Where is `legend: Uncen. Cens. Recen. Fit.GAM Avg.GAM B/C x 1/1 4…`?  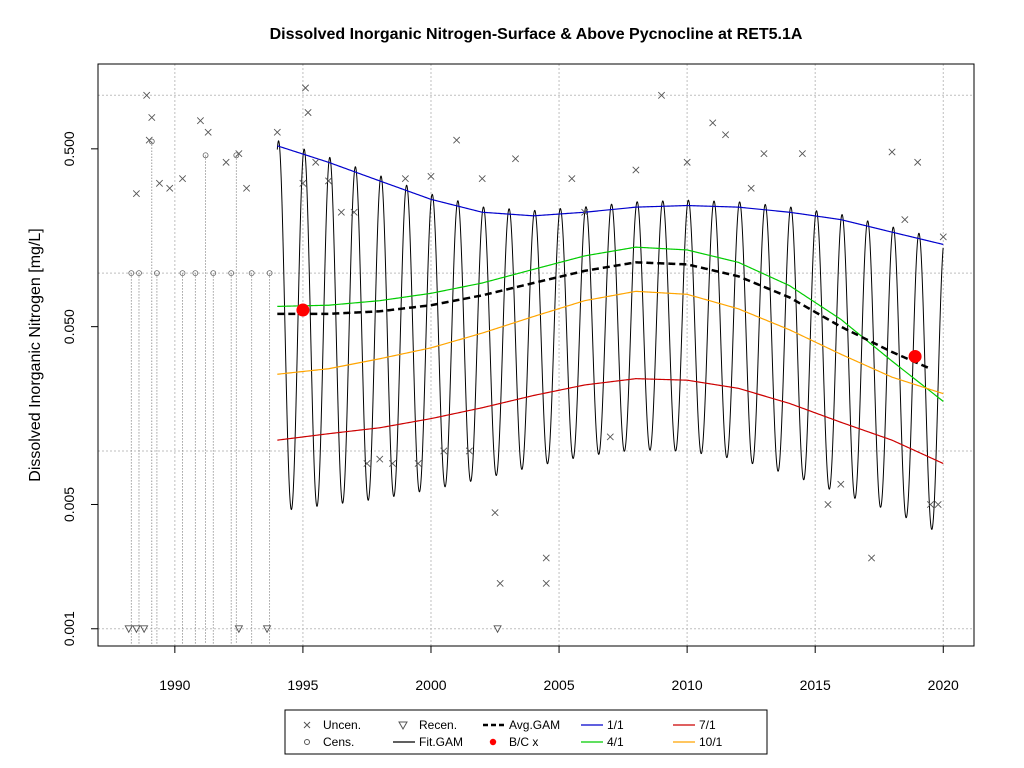 legend: Uncen. Cens. Recen. Fit.GAM Avg.GAM B/C x 1/1 4… is located at coordinates (526, 732).